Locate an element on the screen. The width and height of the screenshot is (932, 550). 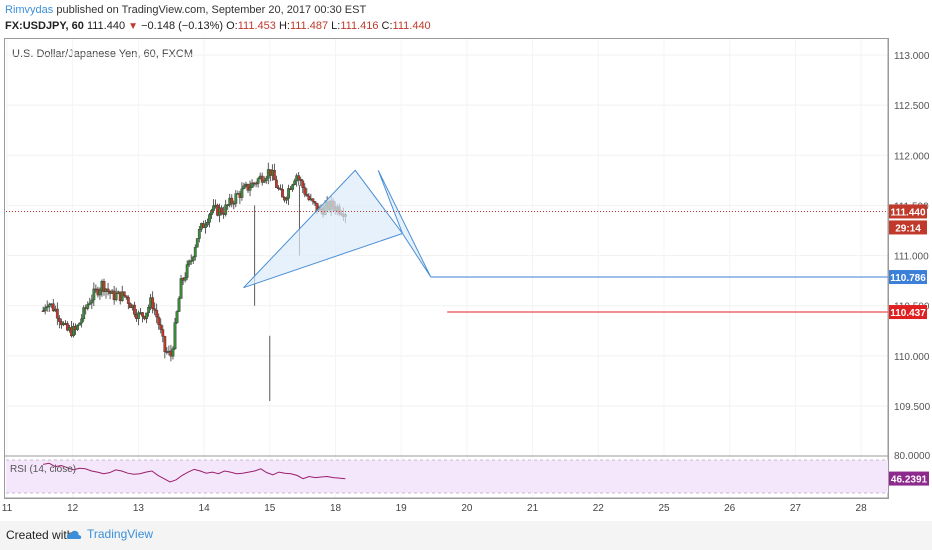
open-value: 111.453 is located at coordinates (256, 26).